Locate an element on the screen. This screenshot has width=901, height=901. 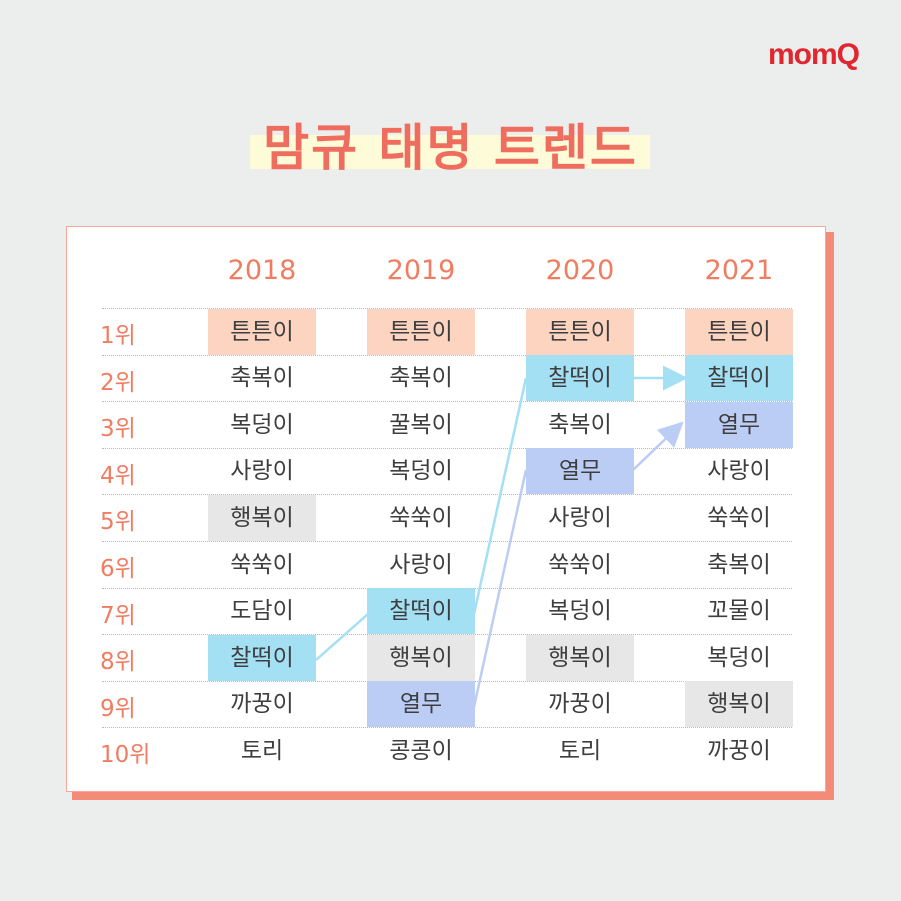
rank-label: 9위 is located at coordinates (118, 708).